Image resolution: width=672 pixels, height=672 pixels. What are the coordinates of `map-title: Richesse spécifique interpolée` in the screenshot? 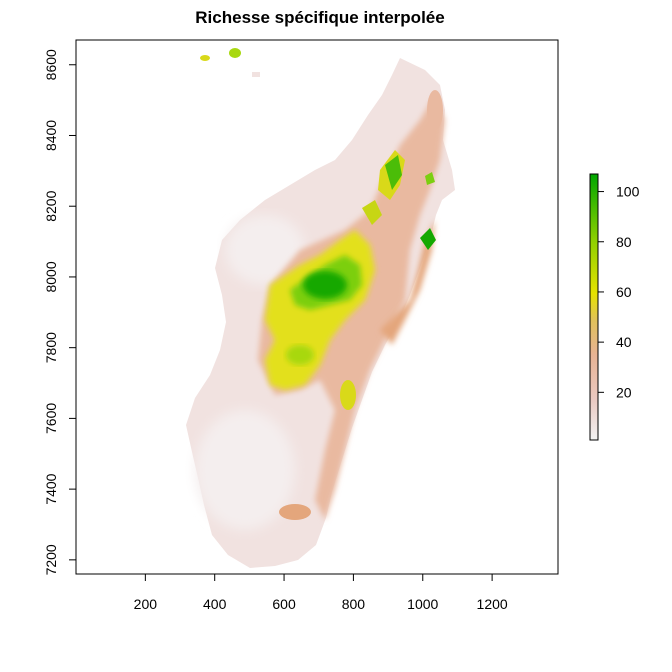 It's located at (320, 17).